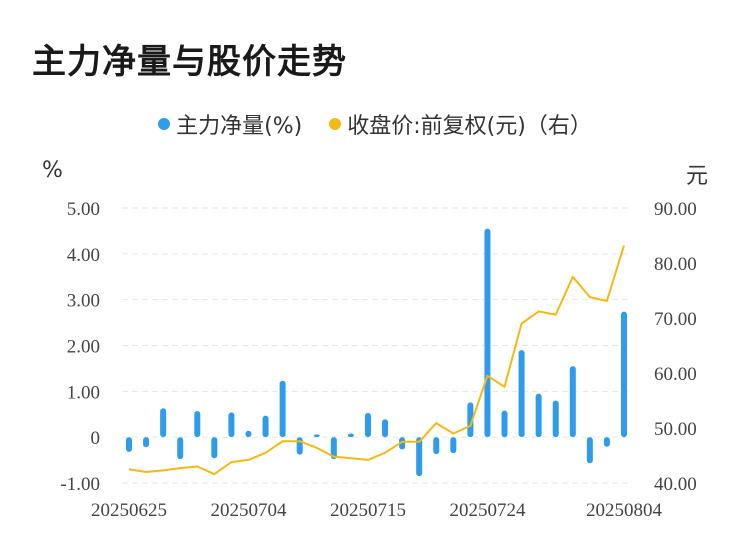  Describe the element at coordinates (675, 429) in the screenshot. I see `right-tick-label: 50.00` at that location.